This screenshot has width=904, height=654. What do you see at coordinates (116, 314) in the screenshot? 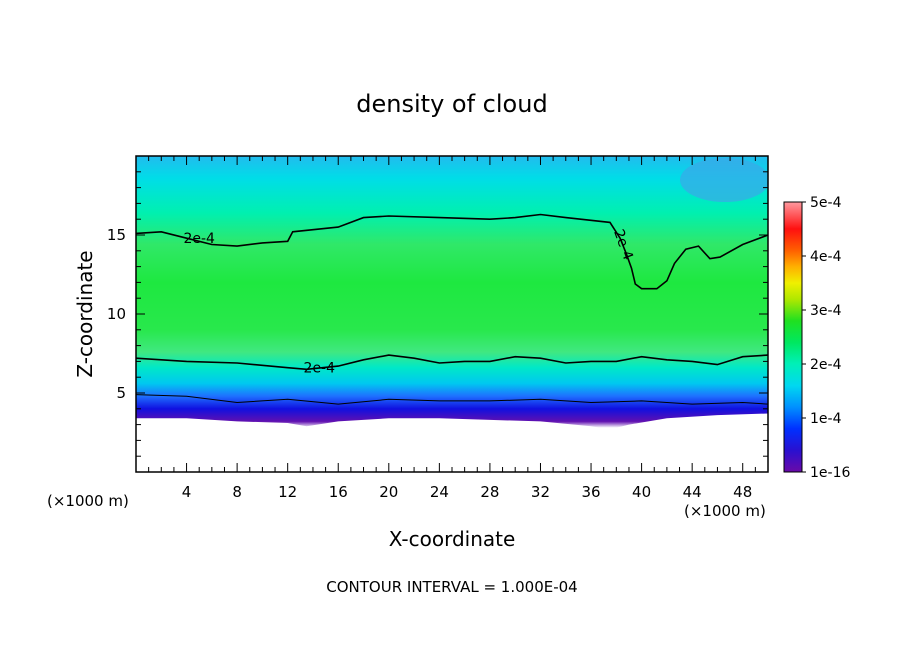
I see `y-tick-label: 10` at bounding box center [116, 314].